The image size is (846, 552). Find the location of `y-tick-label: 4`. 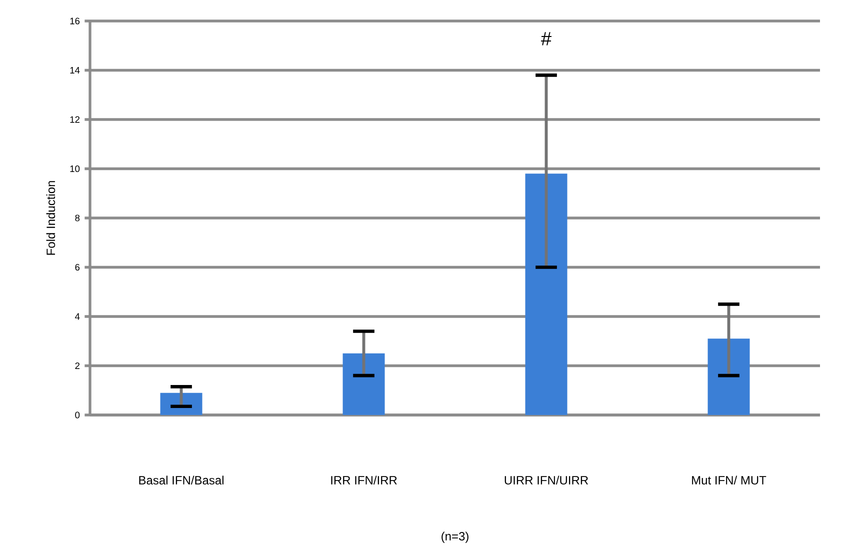

y-tick-label: 4 is located at coordinates (77, 316).